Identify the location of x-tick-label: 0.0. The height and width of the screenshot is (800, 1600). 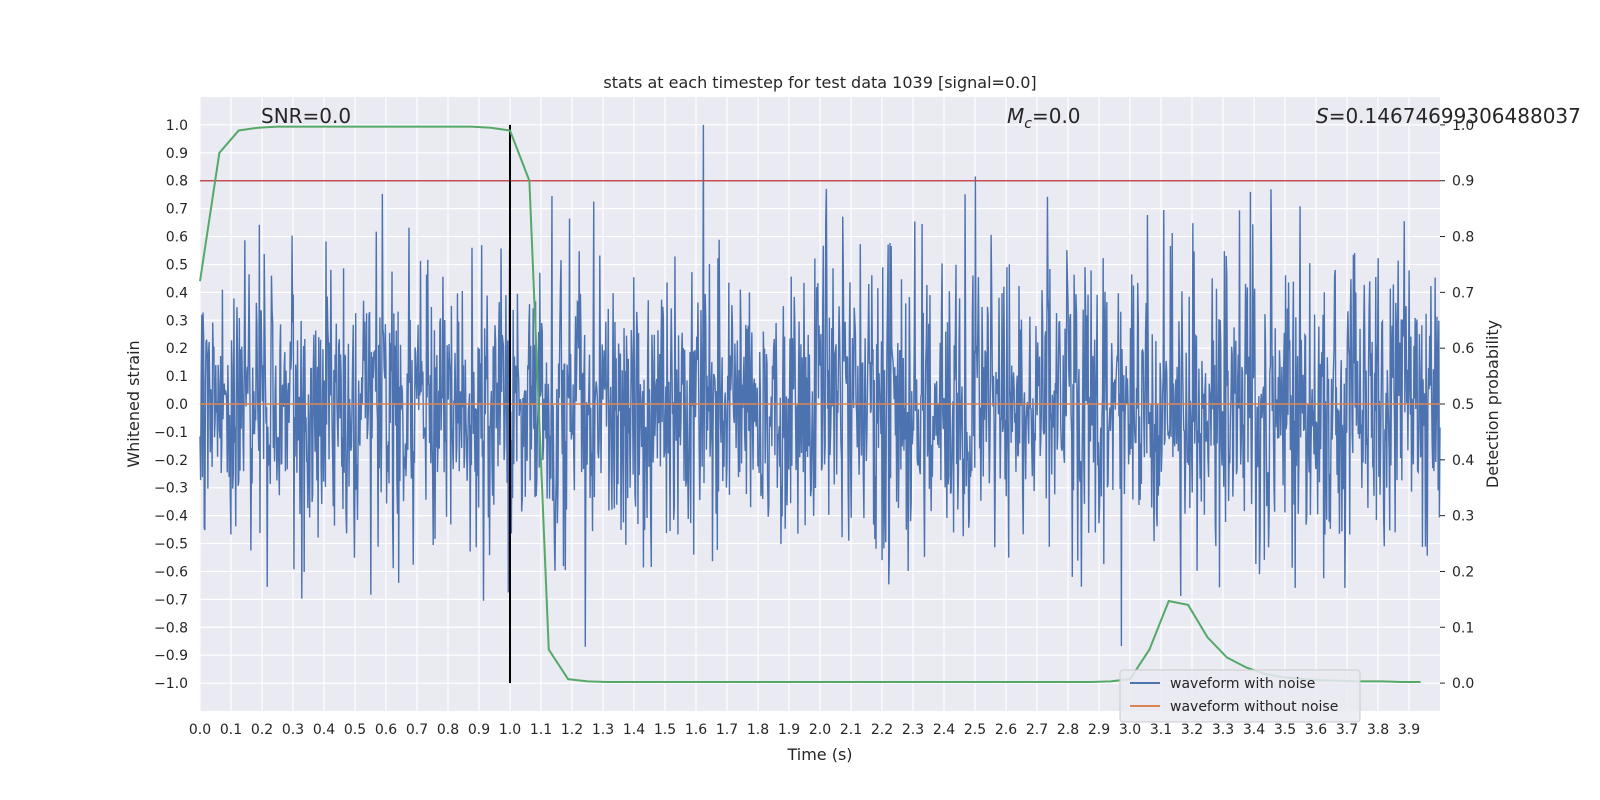
(200, 730).